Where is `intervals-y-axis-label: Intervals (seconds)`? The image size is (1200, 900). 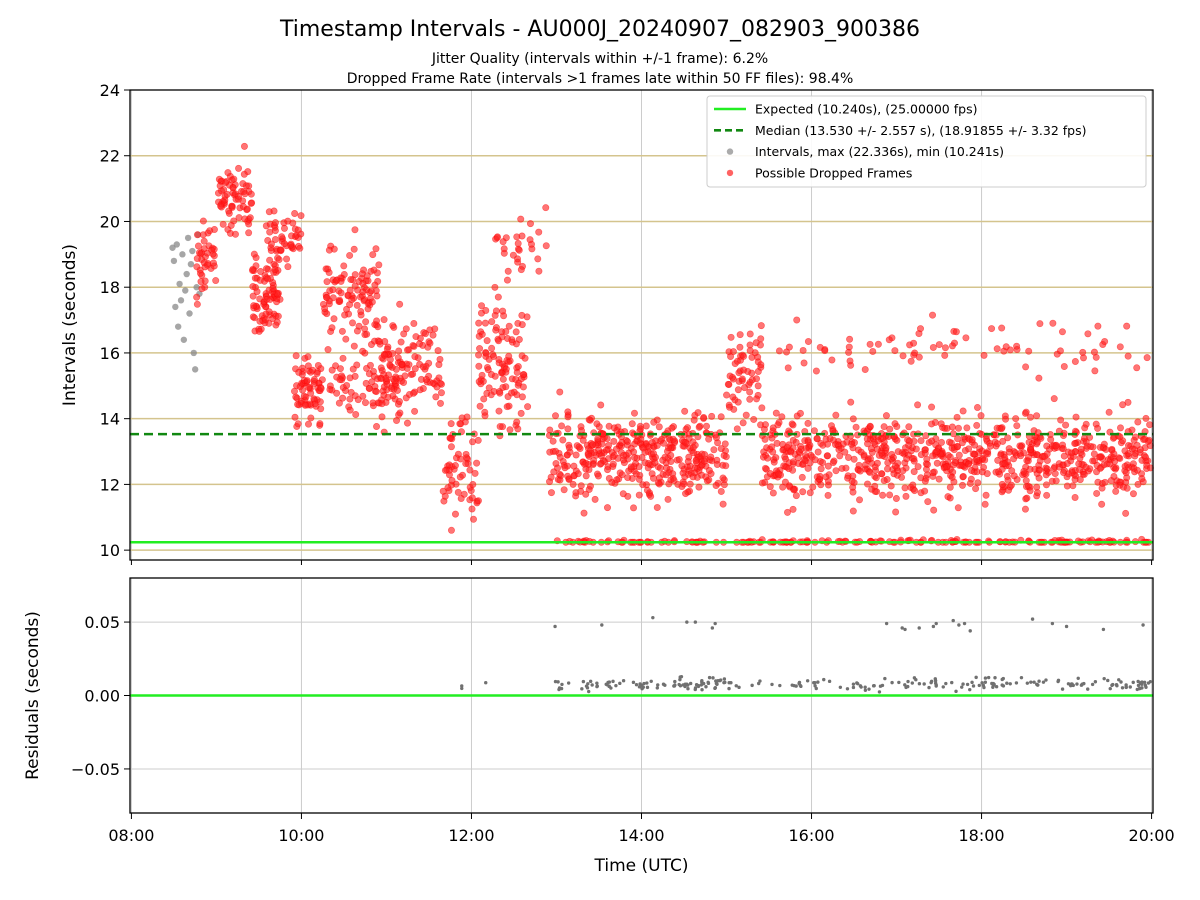
intervals-y-axis-label: Intervals (seconds) is located at coordinates (70, 325).